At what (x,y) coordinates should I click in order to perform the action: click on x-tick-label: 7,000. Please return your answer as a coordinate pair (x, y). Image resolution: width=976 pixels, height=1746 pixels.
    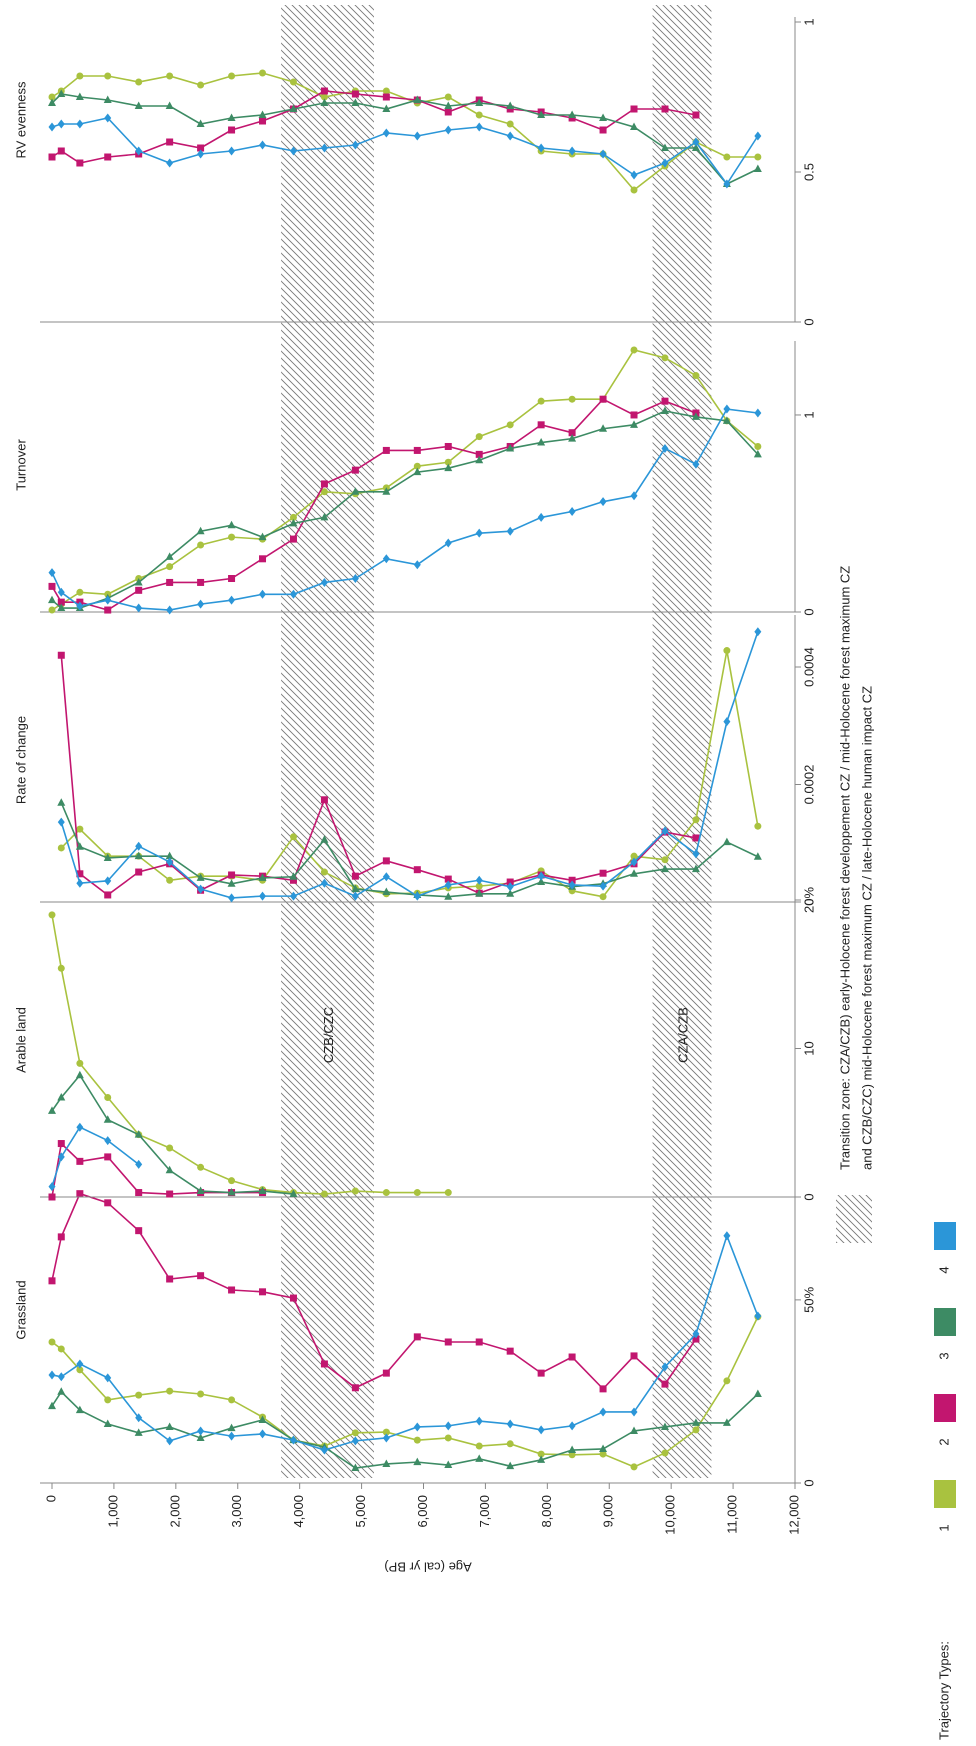
    Looking at the image, I should click on (484, 1511).